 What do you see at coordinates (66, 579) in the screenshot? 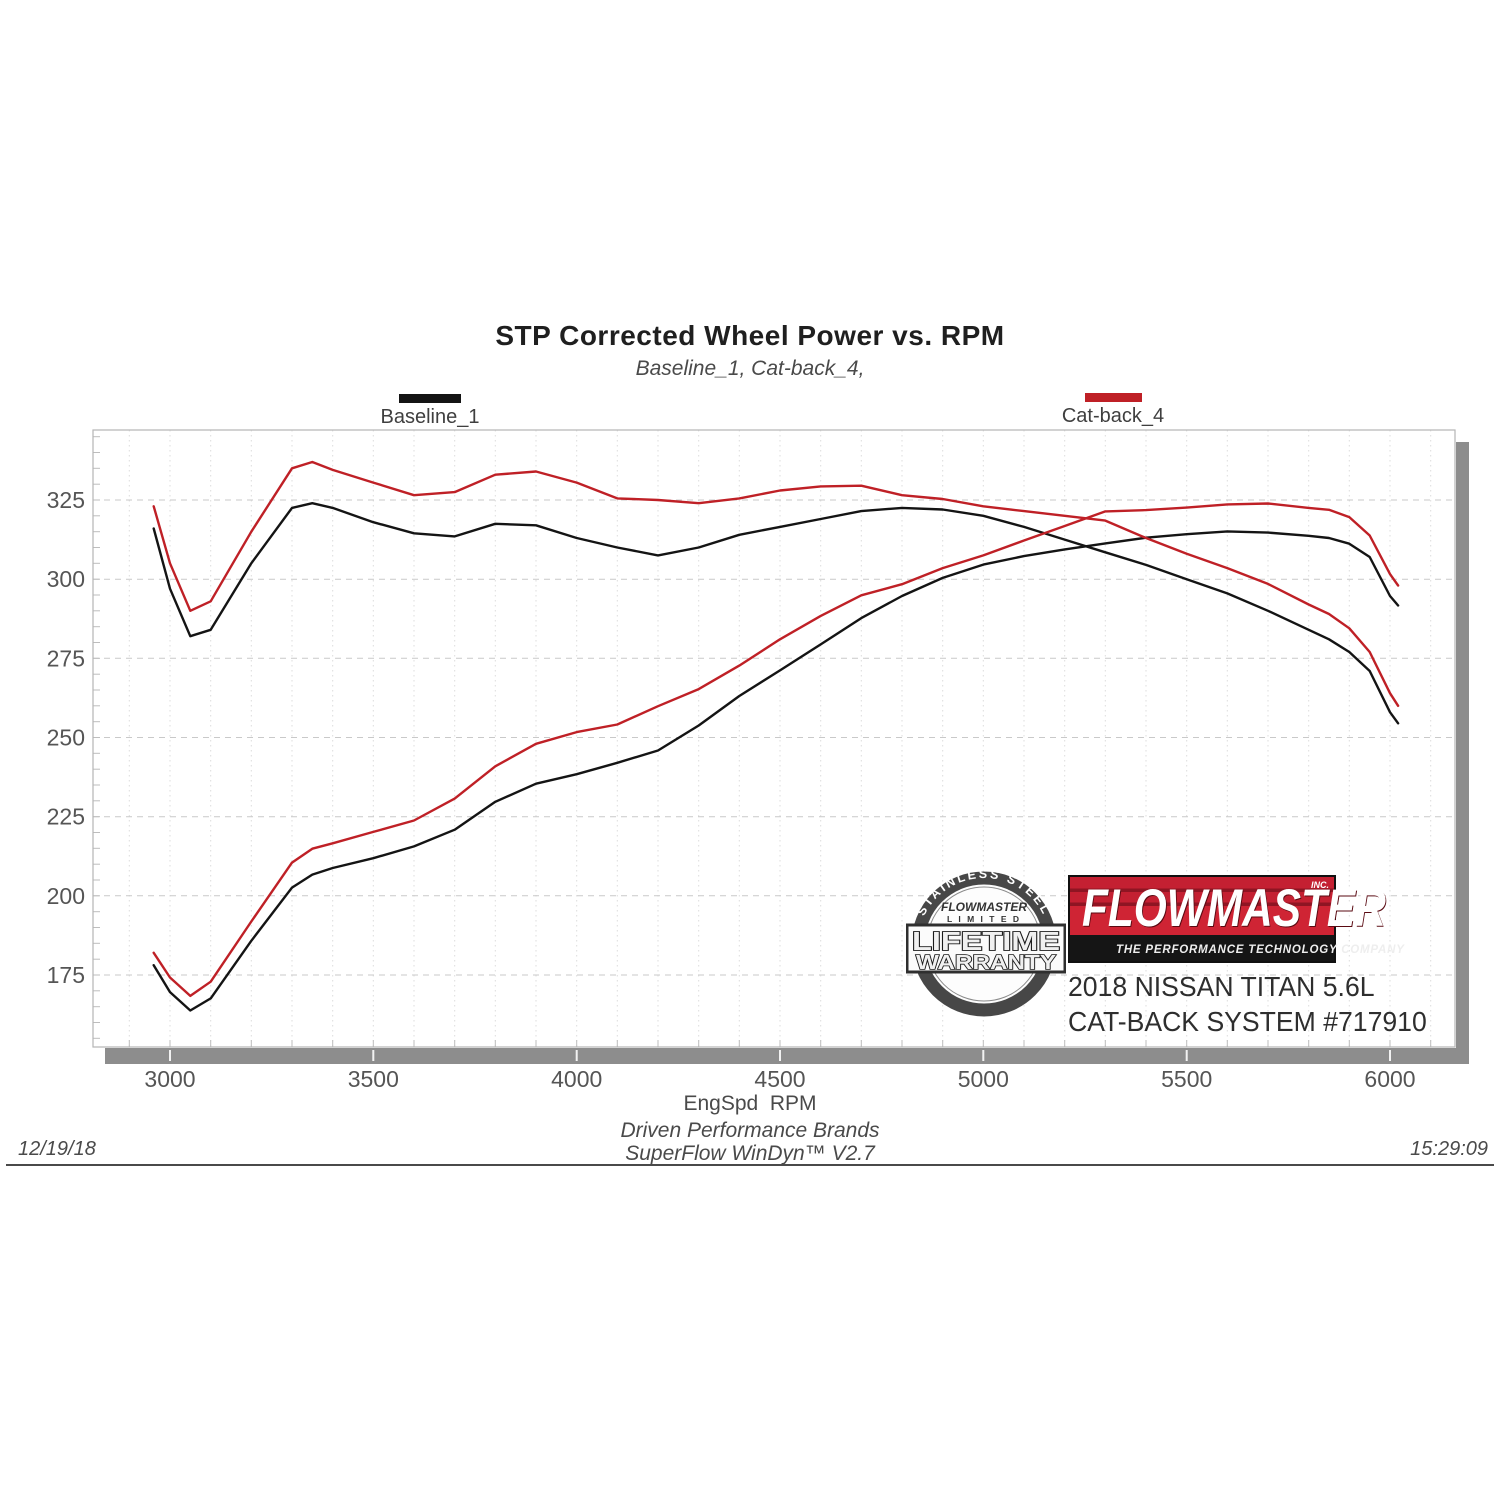
I see `y-tick-label: 300` at bounding box center [66, 579].